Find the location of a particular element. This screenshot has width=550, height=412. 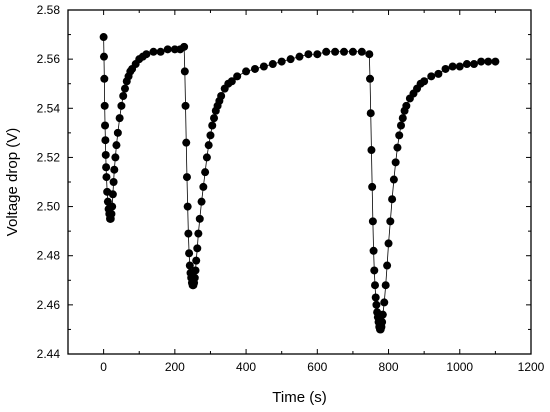

x-tick-label: 800 is located at coordinates (389, 367).